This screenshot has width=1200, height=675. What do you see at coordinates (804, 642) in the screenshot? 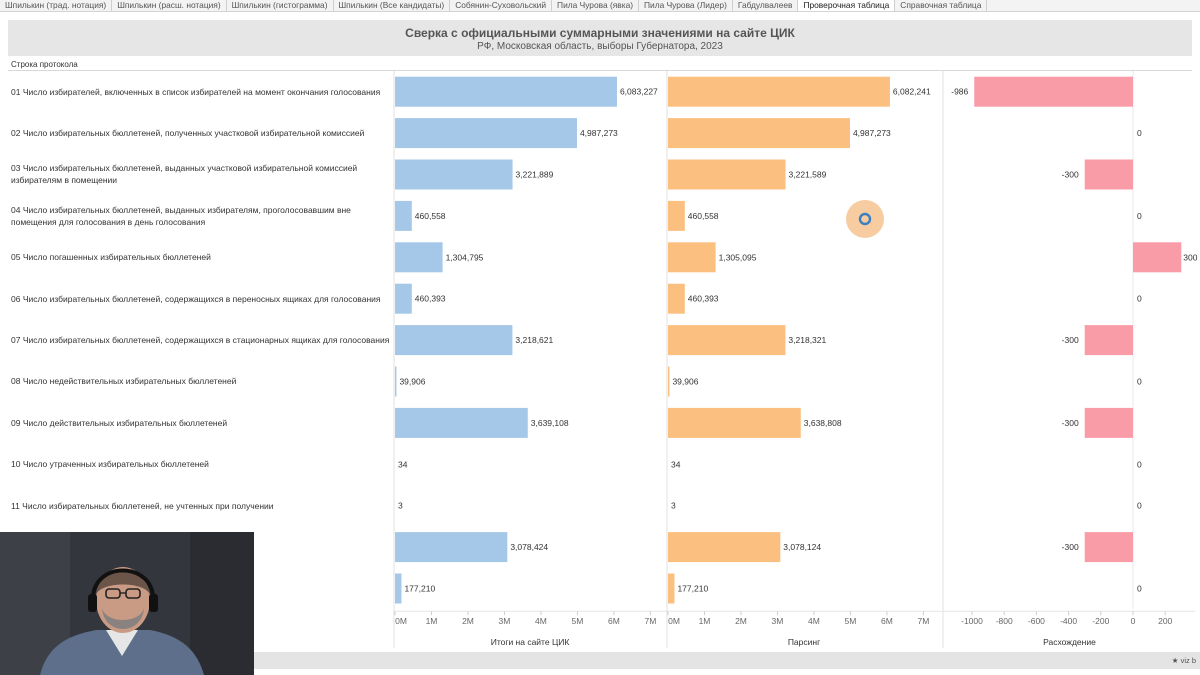
I see `axis-title-p2: Парсинг` at bounding box center [804, 642].